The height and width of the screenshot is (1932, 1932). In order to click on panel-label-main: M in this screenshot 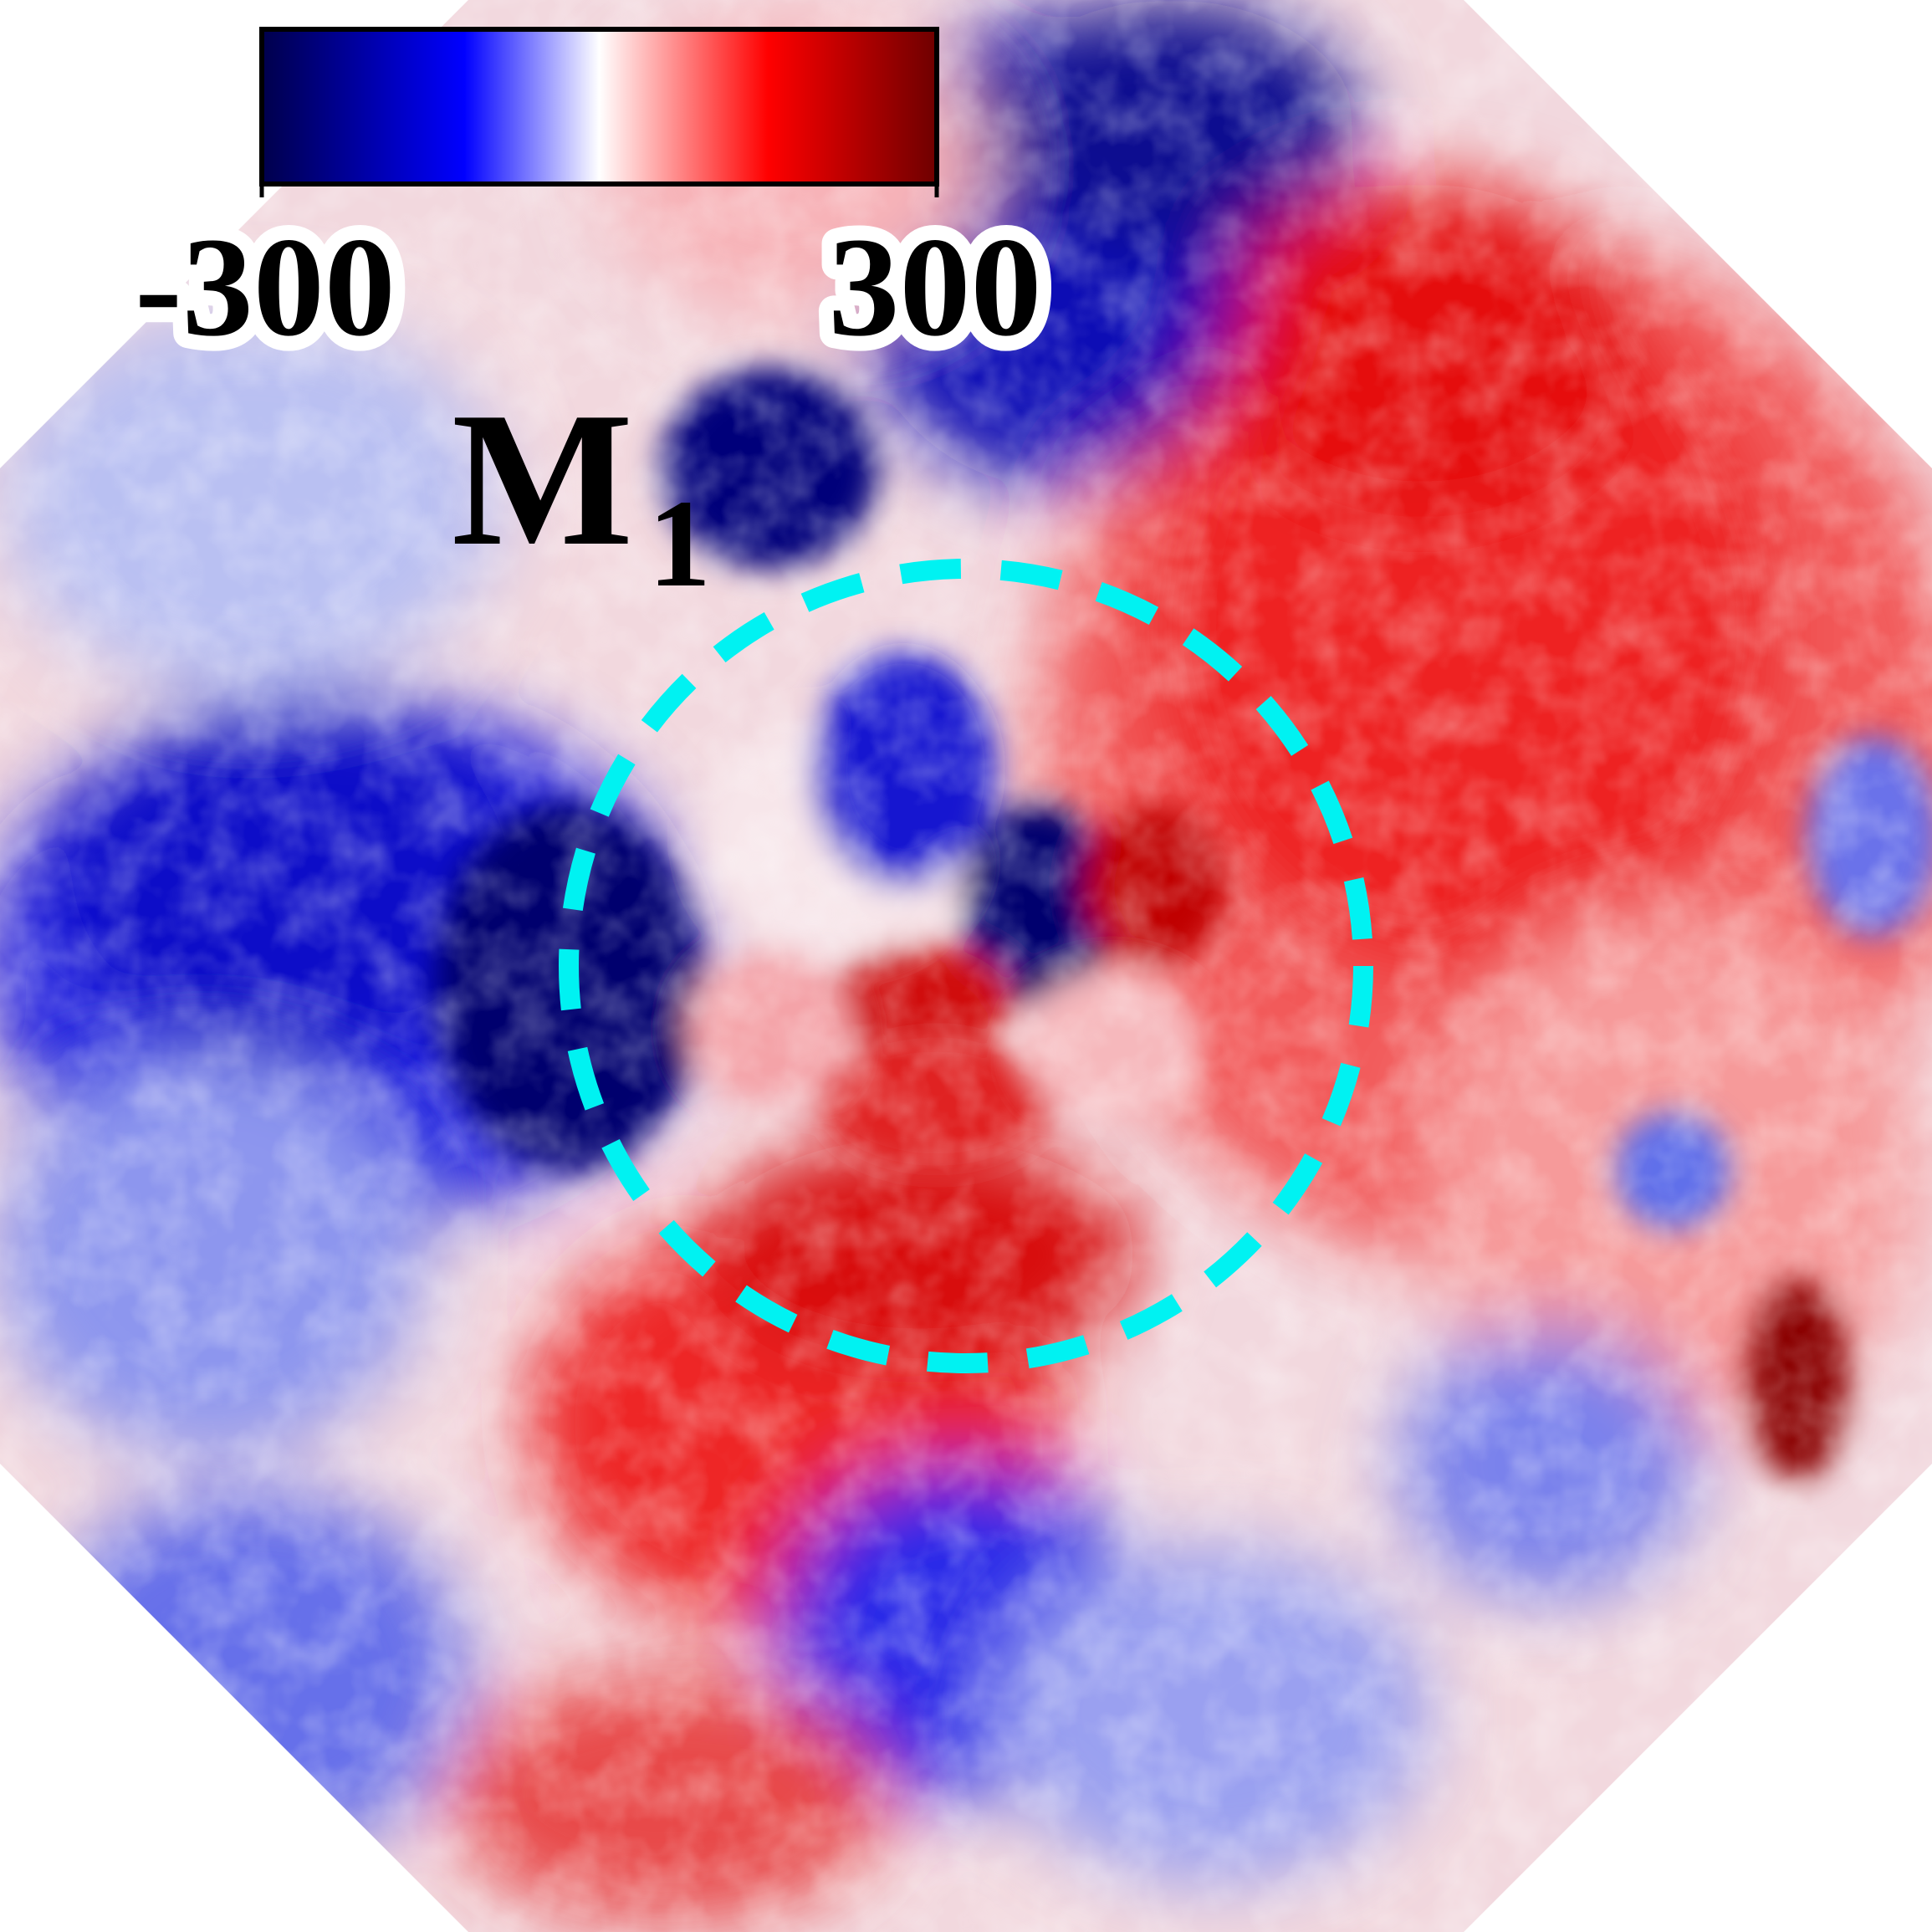, I will do `click(542, 478)`.